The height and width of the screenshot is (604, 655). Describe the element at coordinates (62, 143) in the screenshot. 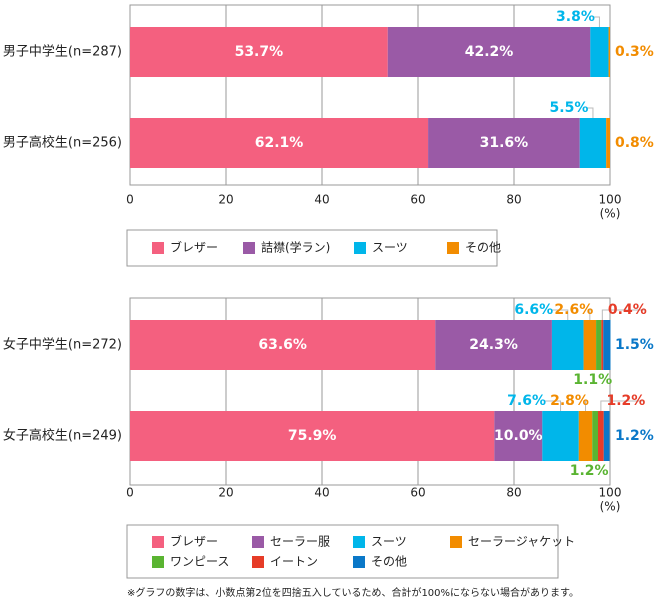

I see `category-label: 男子高校生(n=256)` at that location.